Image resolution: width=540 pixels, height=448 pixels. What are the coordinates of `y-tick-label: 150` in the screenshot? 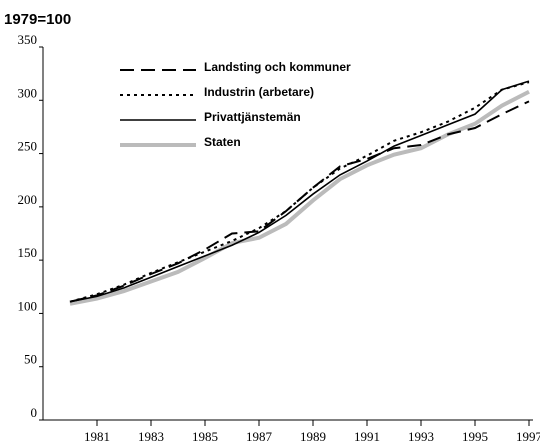 It's located at (28, 252).